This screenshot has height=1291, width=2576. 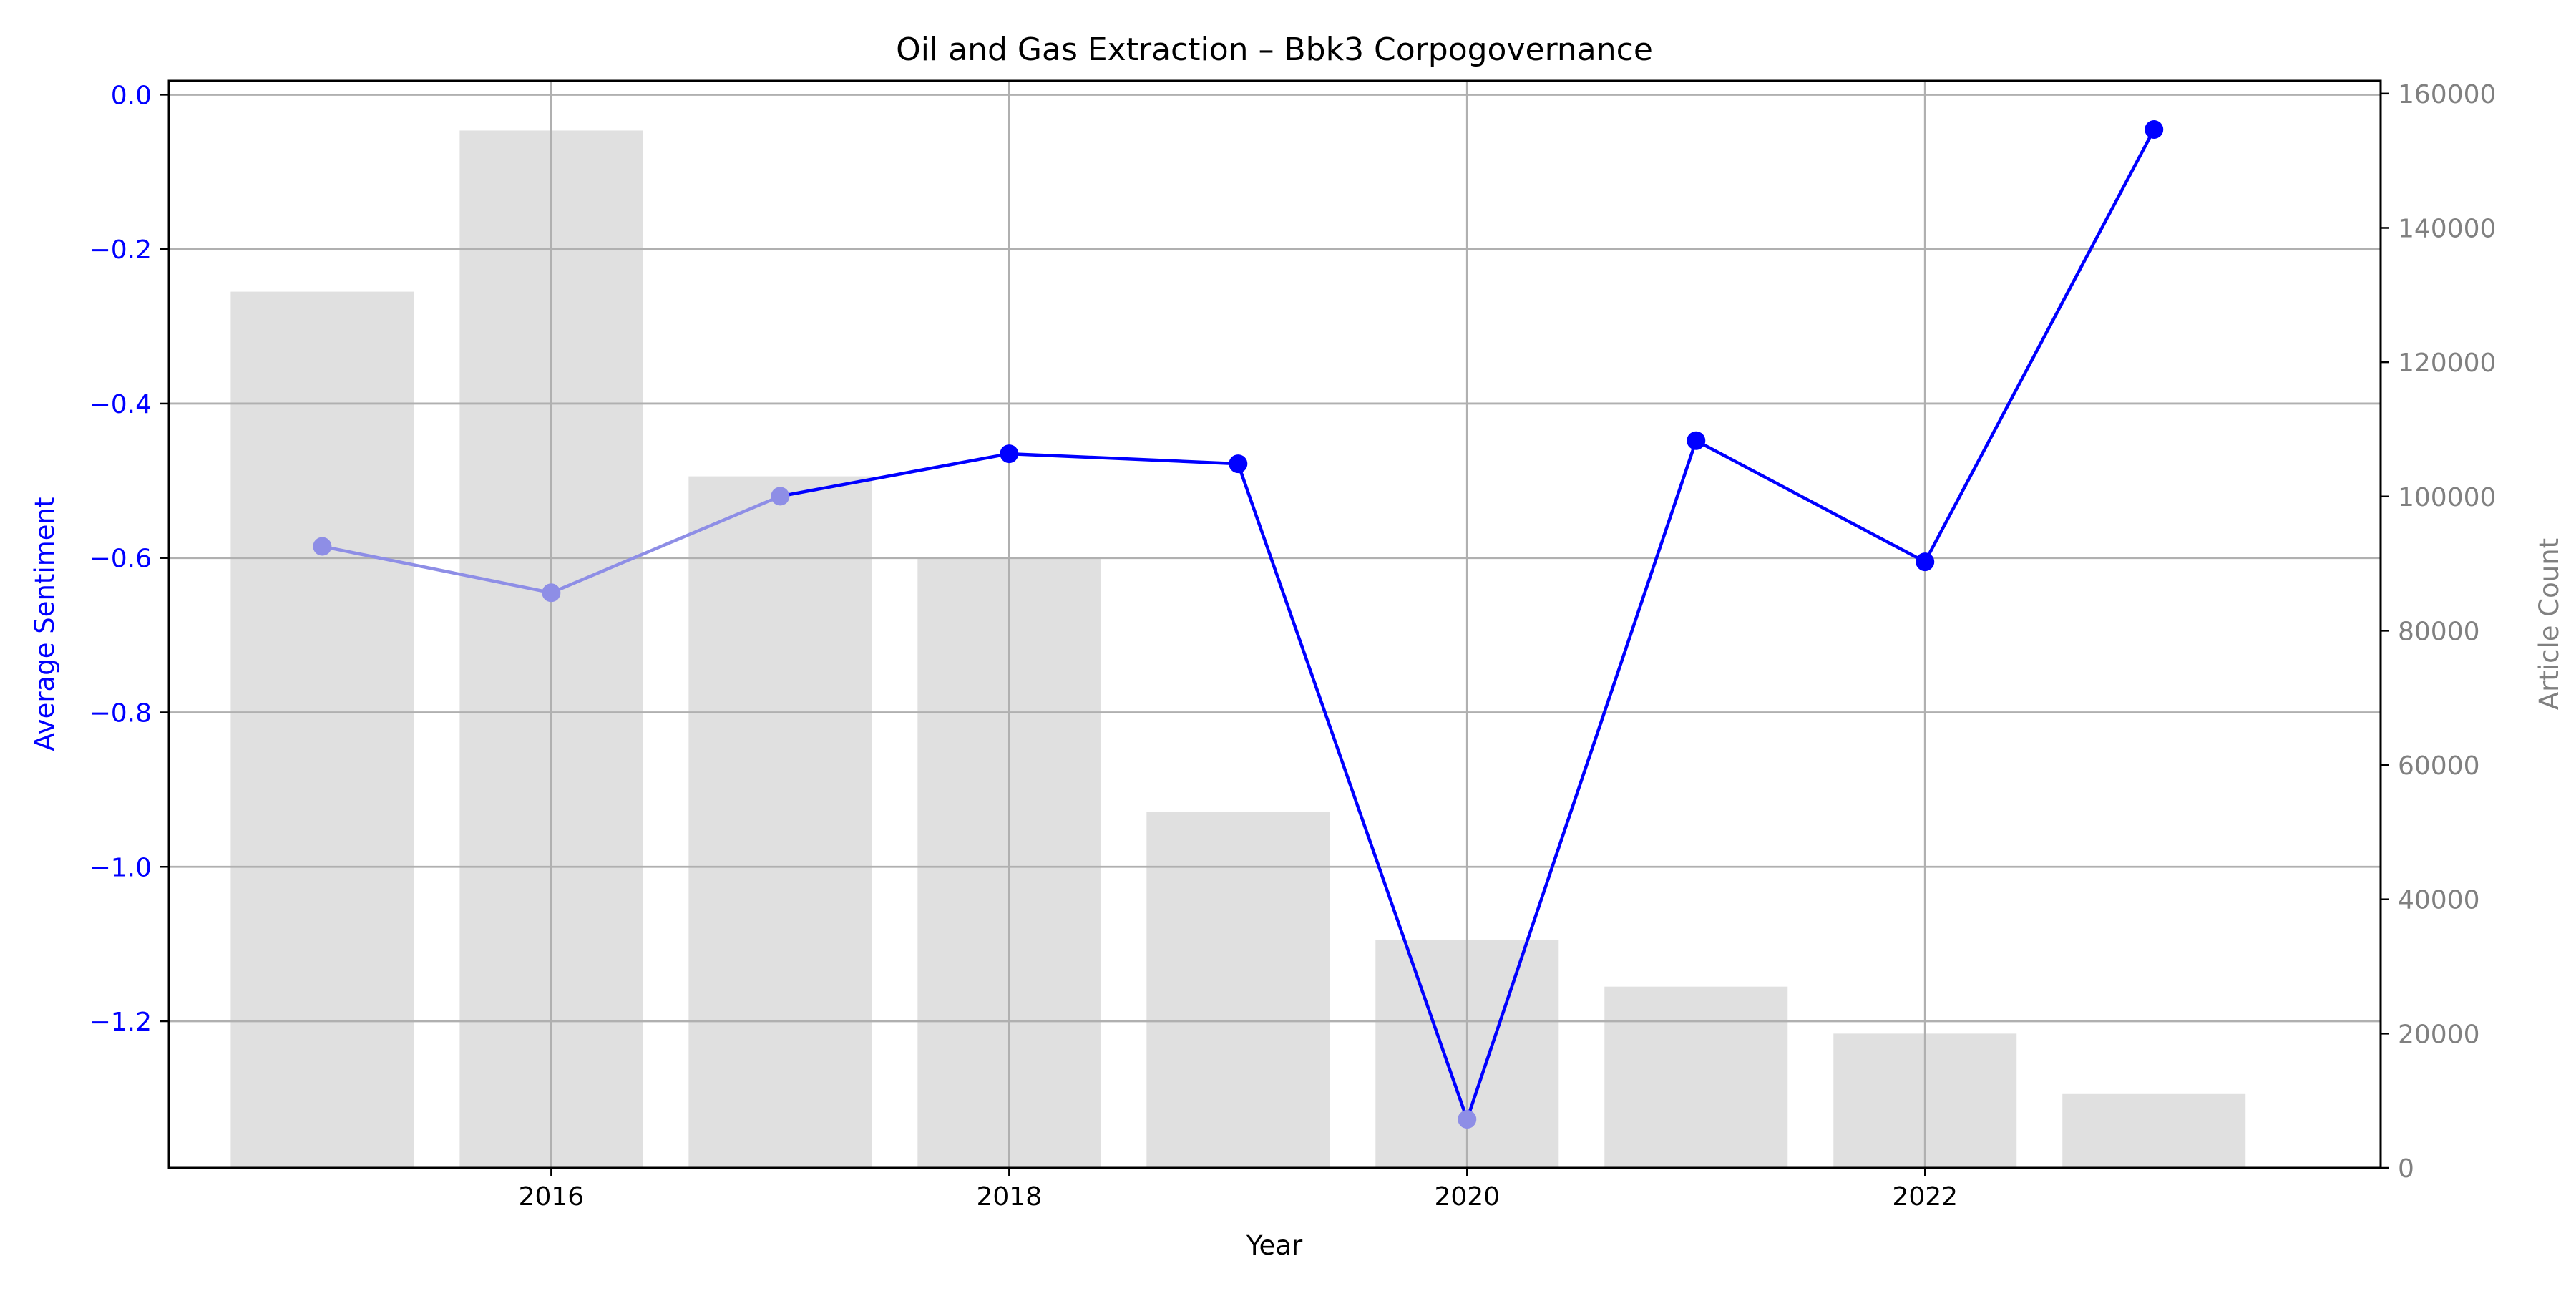 What do you see at coordinates (2447, 94) in the screenshot?
I see `right-tick-label: 160000` at bounding box center [2447, 94].